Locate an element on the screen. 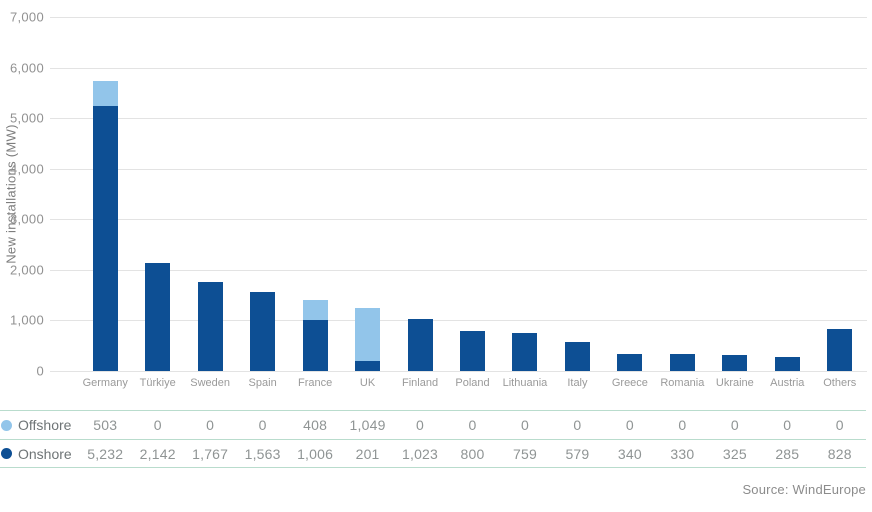 The image size is (872, 512). y-tick-label: 2,000 is located at coordinates (26, 270).